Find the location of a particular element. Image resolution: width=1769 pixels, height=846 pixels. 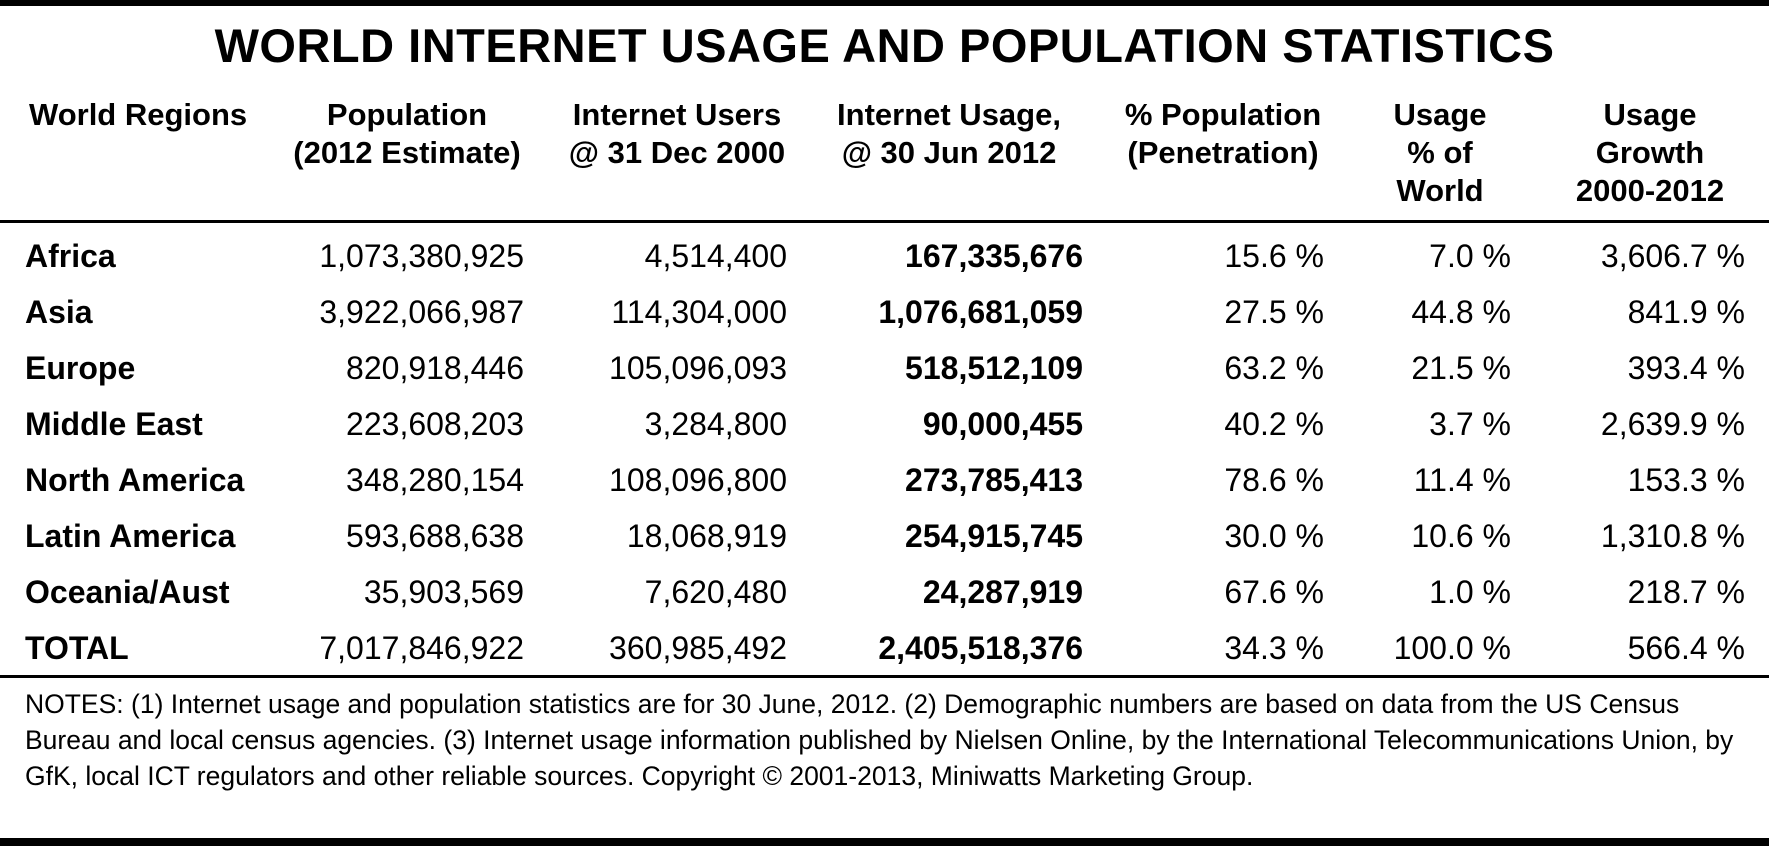

region-cell: TOTAL is located at coordinates (77, 648).